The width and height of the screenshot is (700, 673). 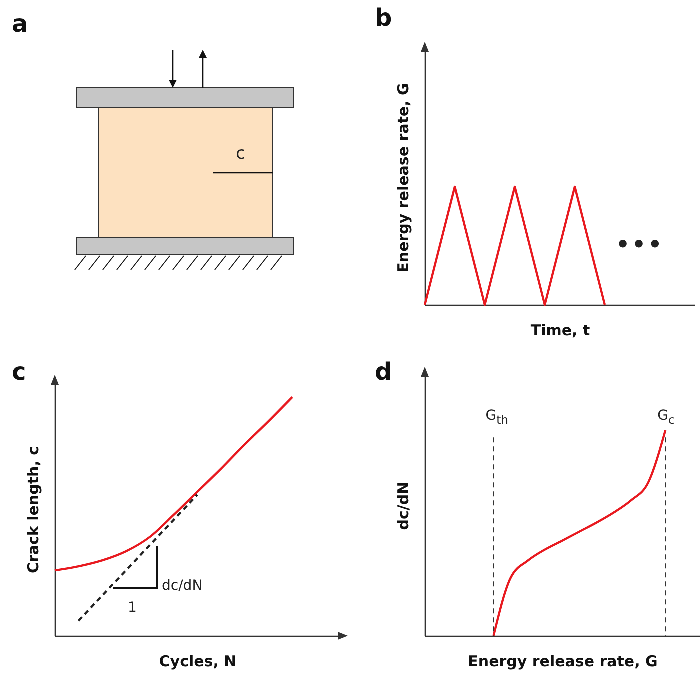 I want to click on text: G$_{c}$, so click(x=666, y=417).